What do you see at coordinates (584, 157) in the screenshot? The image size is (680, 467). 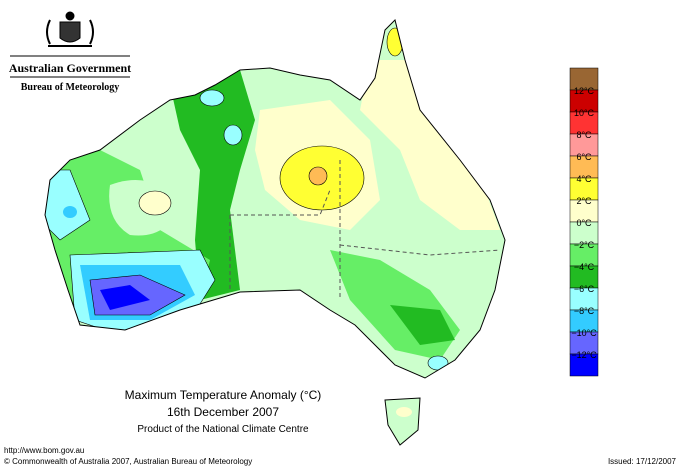 I see `legend-label: 6°C` at bounding box center [584, 157].